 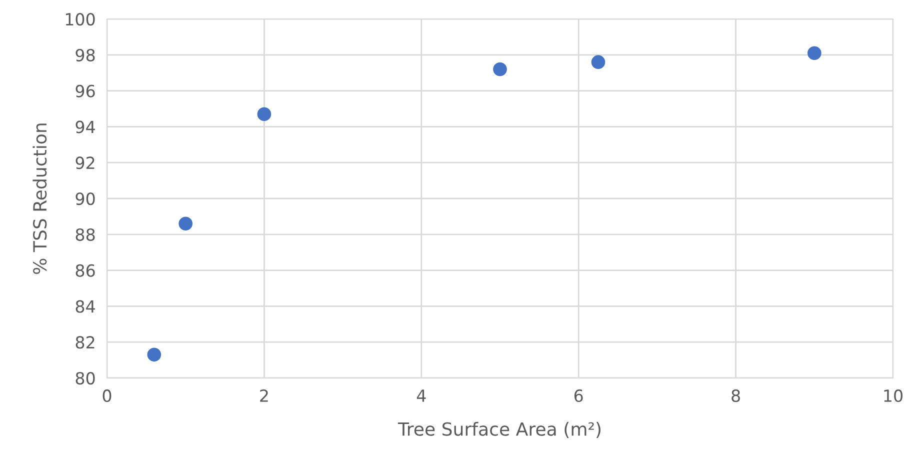 What do you see at coordinates (421, 396) in the screenshot?
I see `x-tick-label: 4` at bounding box center [421, 396].